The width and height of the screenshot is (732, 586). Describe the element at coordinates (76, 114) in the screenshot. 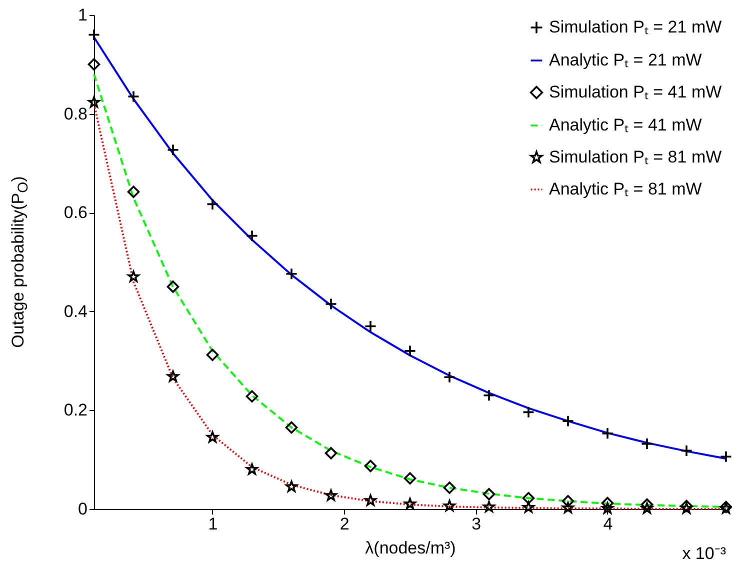

I see `y-tick-label: 0.8` at that location.